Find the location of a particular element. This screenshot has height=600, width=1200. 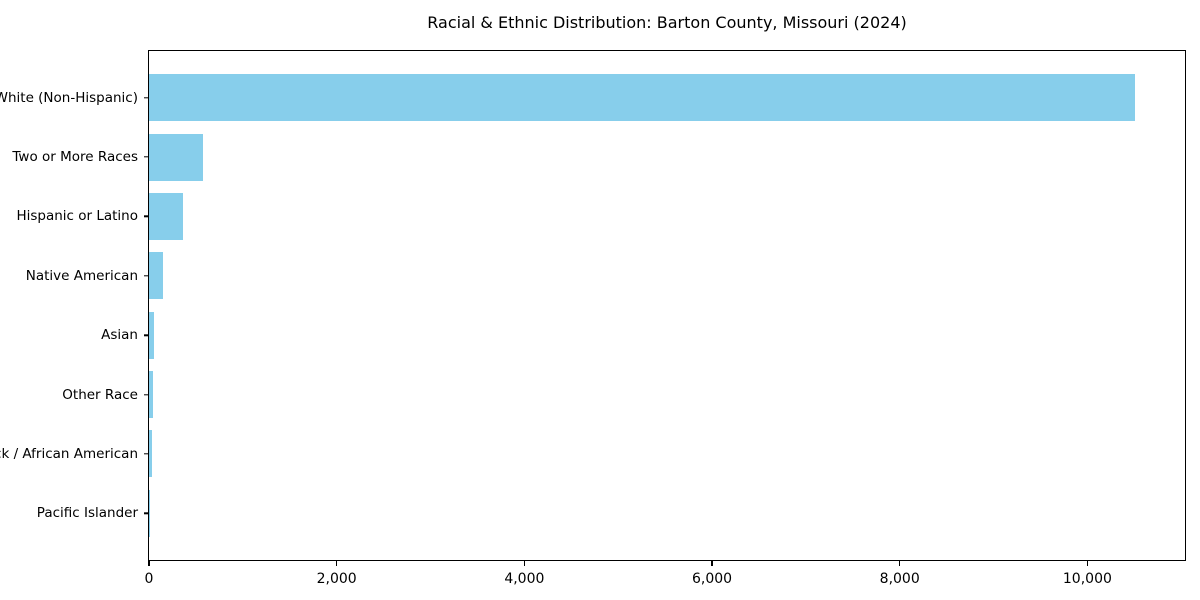

bar-row: Pacific Islander is located at coordinates (611, 513).